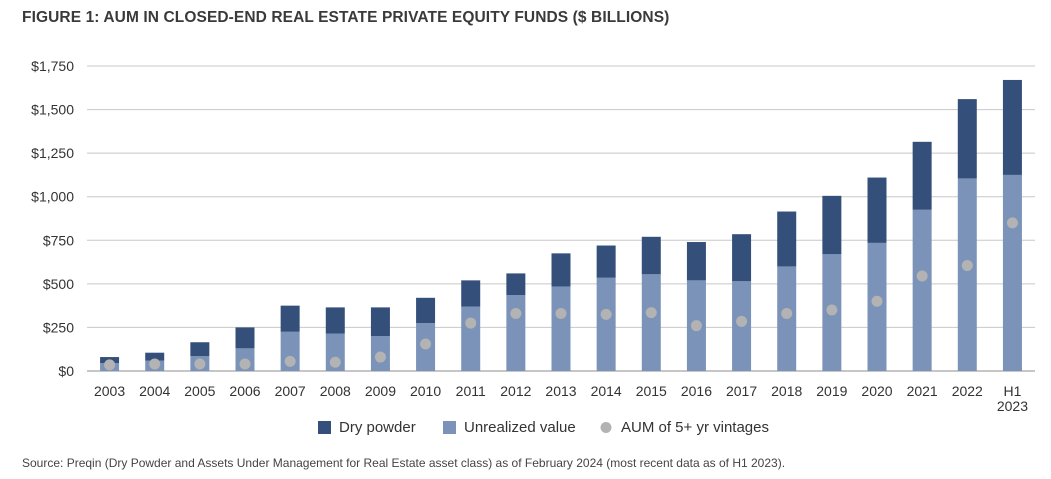 Image resolution: width=1051 pixels, height=479 pixels. What do you see at coordinates (876, 391) in the screenshot?
I see `x-tick-label: 2020` at bounding box center [876, 391].